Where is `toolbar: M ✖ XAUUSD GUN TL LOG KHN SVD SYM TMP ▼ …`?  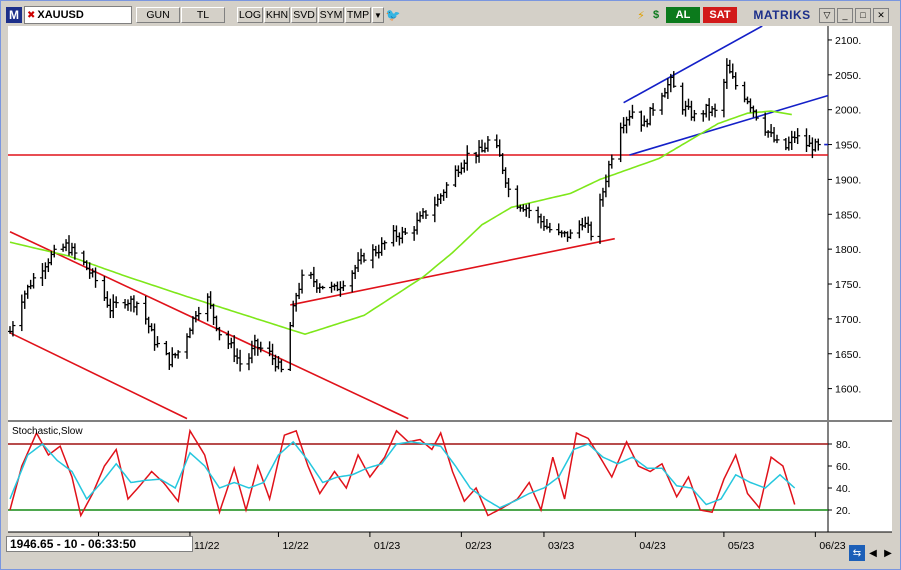 toolbar: M ✖ XAUUSD GUN TL LOG KHN SVD SYM TMP ▼ … is located at coordinates (448, 15).